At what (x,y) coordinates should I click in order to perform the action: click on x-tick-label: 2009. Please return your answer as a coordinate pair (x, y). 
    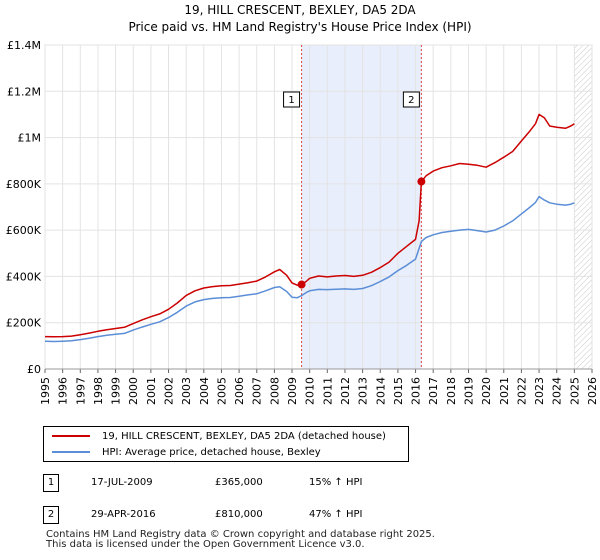
    Looking at the image, I should click on (292, 391).